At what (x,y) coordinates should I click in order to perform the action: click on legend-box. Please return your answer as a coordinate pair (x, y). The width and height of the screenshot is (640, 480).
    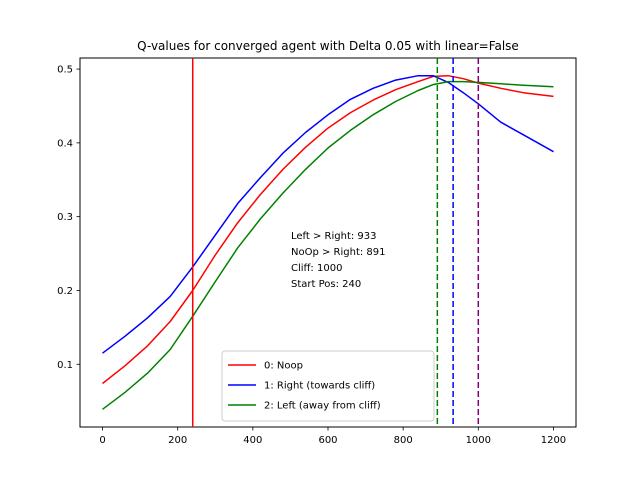
    Looking at the image, I should click on (328, 386).